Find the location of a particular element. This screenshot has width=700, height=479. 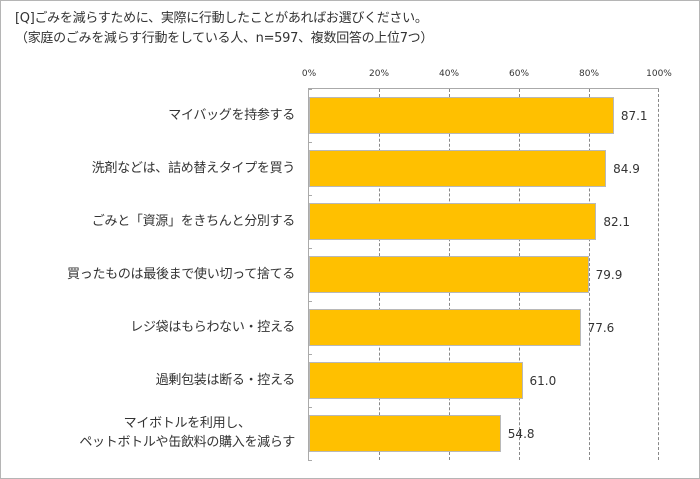

category-label: 洗剤などは、詰め替えタイプを買う is located at coordinates (193, 168).